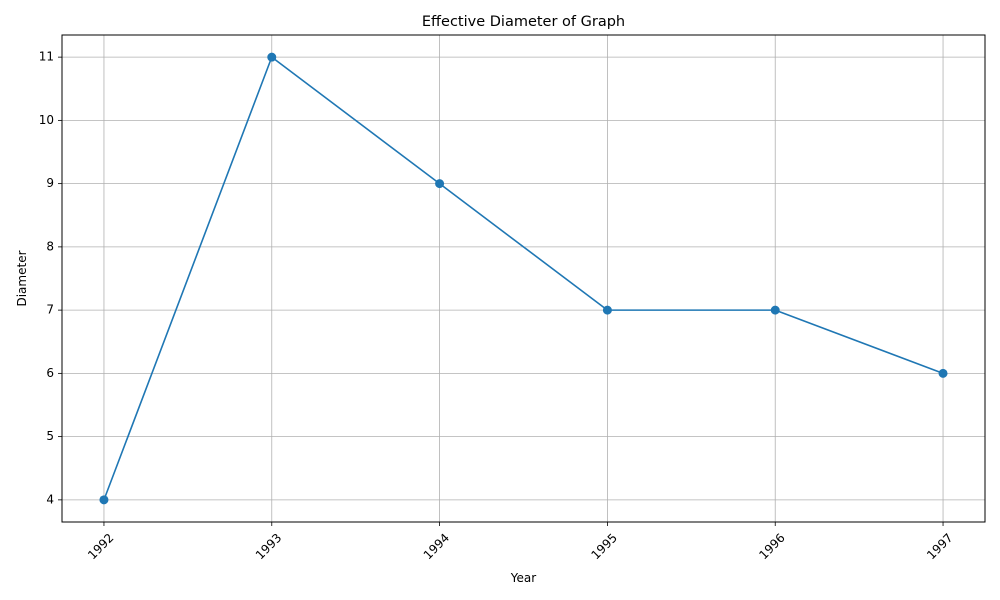 This screenshot has height=600, width=1000. I want to click on x-tick-label: 1995, so click(604, 546).